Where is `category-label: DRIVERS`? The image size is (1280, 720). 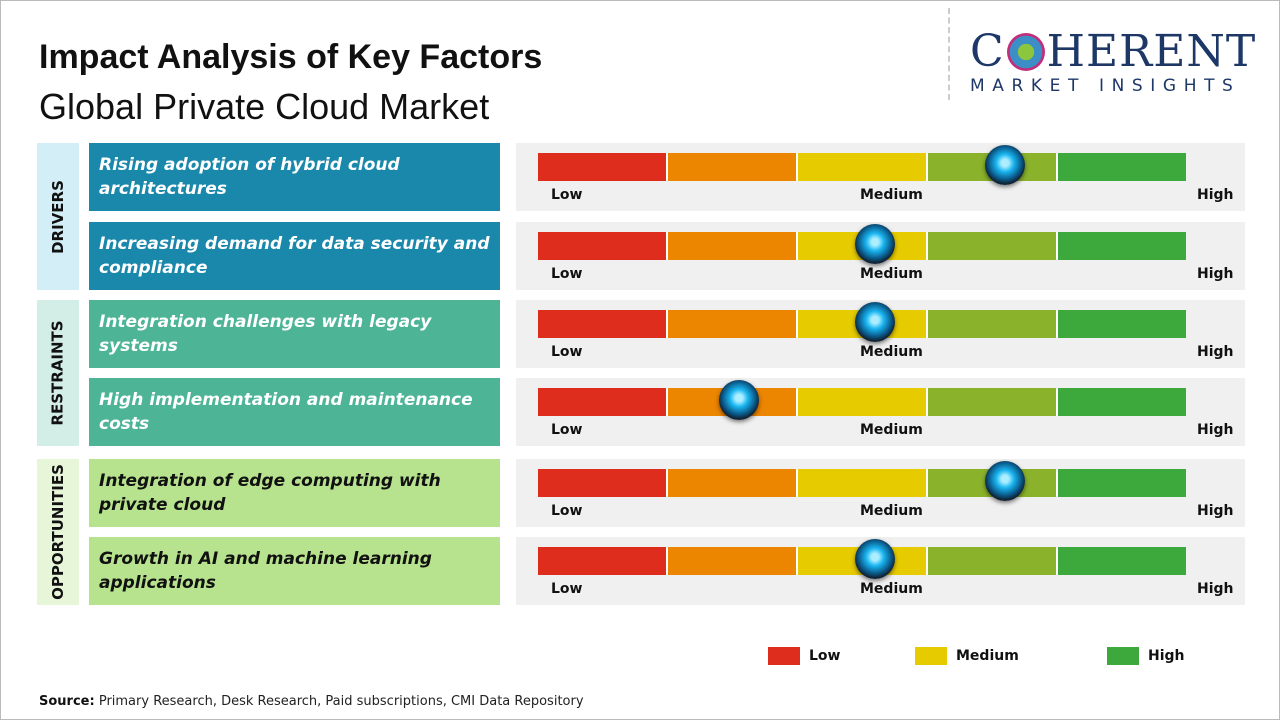
category-label: DRIVERS is located at coordinates (58, 216).